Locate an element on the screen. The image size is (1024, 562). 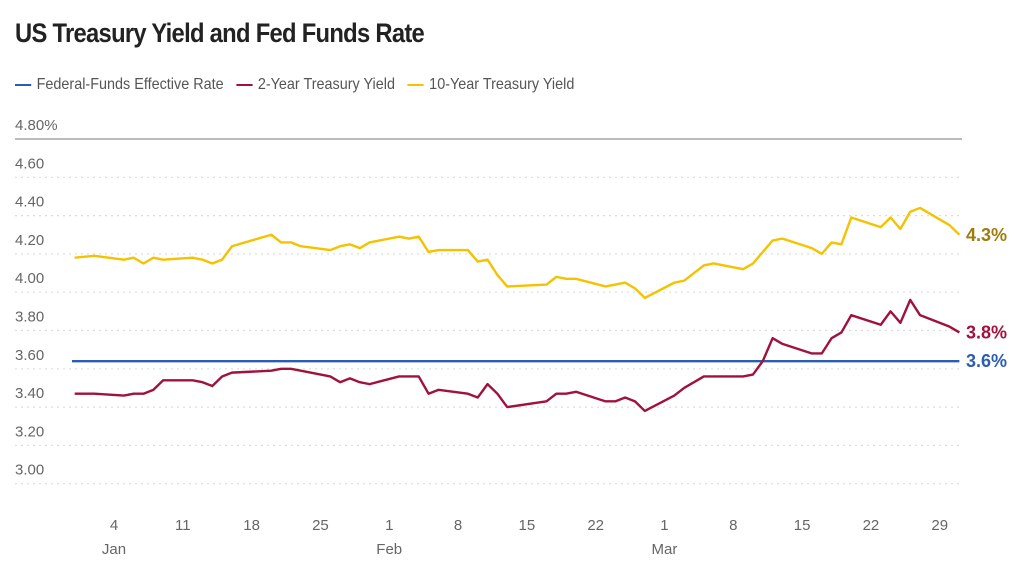
y-tick-label: 4.60 is located at coordinates (29, 163).